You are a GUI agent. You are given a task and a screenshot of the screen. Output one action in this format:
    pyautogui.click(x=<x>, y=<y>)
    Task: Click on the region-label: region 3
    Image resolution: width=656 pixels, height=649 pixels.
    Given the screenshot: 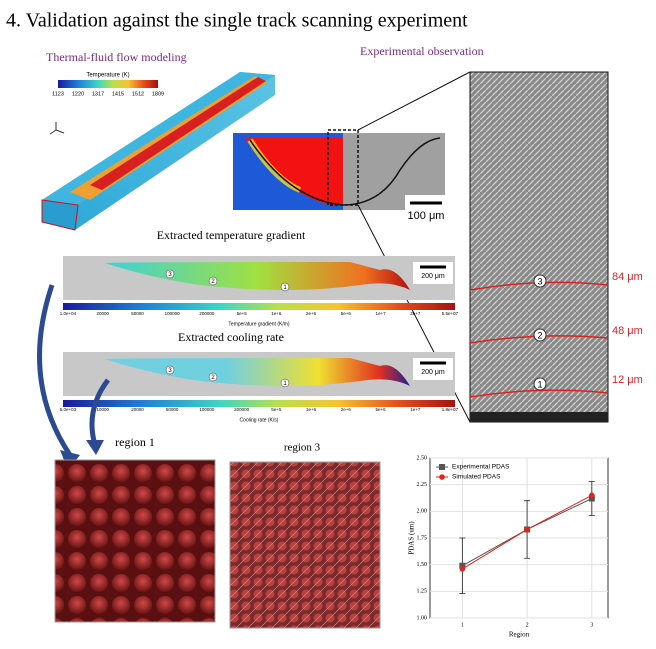 What is the action you would take?
    pyautogui.click(x=302, y=448)
    